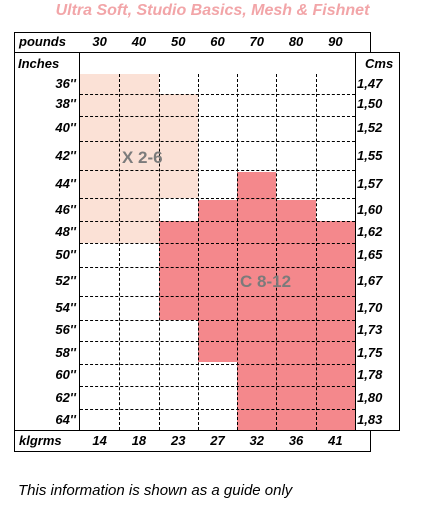 The height and width of the screenshot is (509, 425). What do you see at coordinates (370, 127) in the screenshot?
I see `cms-value: 1,52` at bounding box center [370, 127].